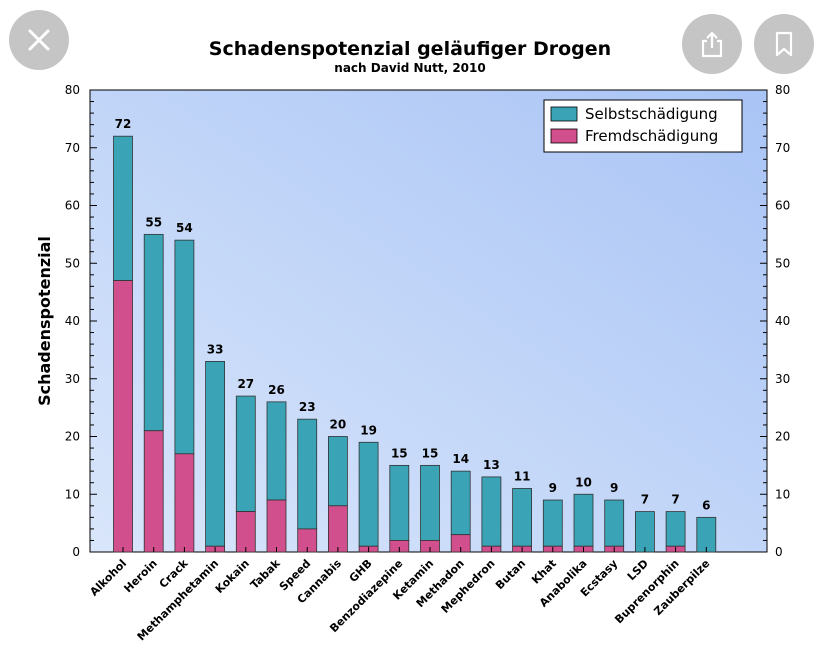 This screenshot has height=650, width=828. Describe the element at coordinates (140, 576) in the screenshot. I see `x-tick-label: Heroin` at that location.